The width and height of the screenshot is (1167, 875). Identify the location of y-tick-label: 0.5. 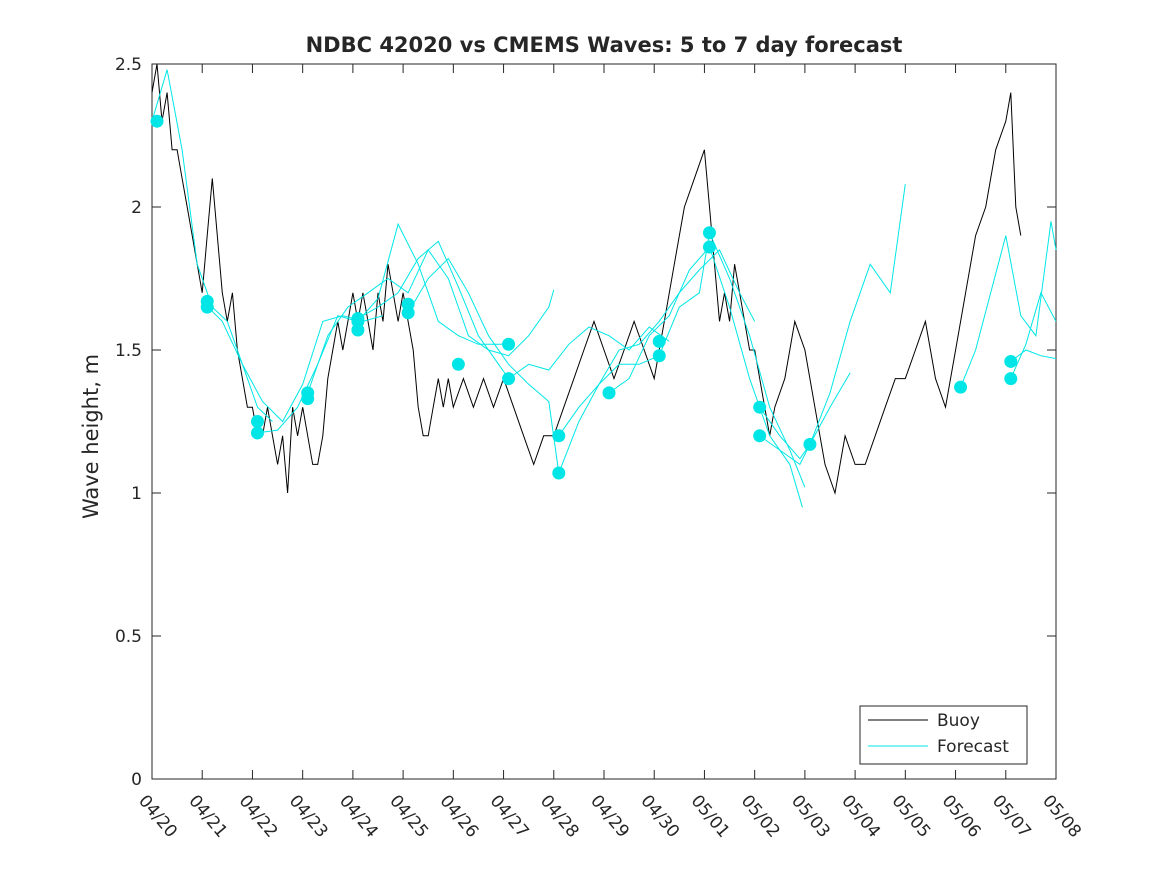
(128, 637).